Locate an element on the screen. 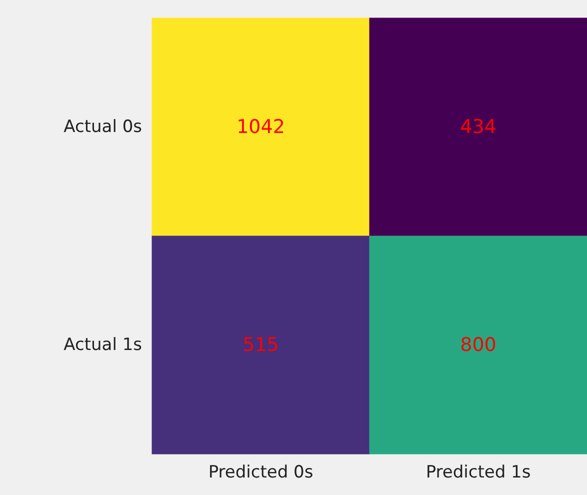 The width and height of the screenshot is (587, 495). y-tick-label: Actual 0s is located at coordinates (103, 127).